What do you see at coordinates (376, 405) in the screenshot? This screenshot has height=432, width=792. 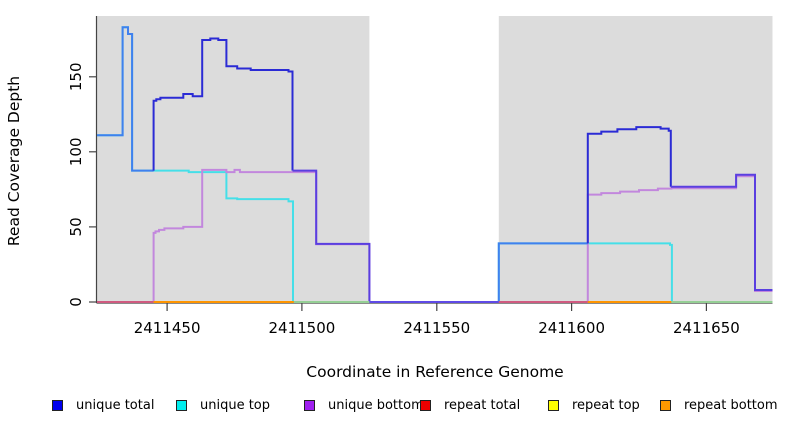 I see `legend-label-unique-bottom: unique bottom` at bounding box center [376, 405].